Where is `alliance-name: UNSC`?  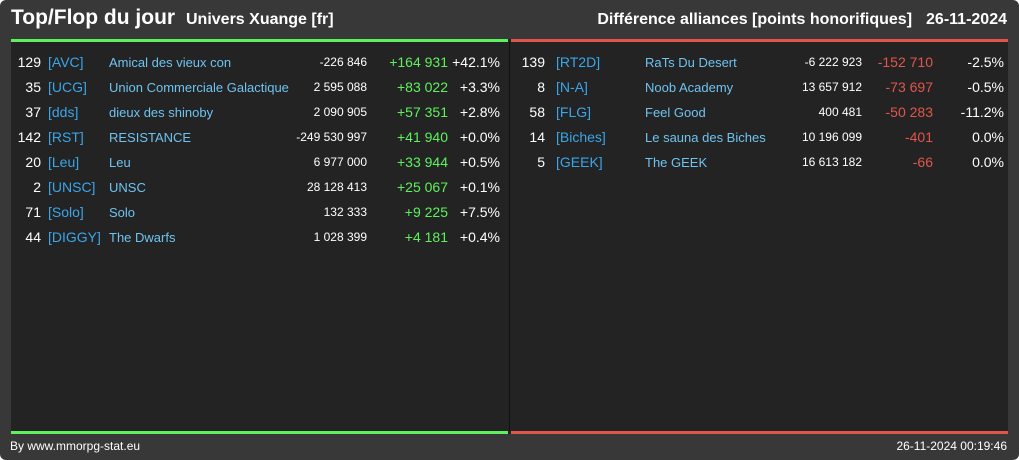
alliance-name: UNSC is located at coordinates (127, 187).